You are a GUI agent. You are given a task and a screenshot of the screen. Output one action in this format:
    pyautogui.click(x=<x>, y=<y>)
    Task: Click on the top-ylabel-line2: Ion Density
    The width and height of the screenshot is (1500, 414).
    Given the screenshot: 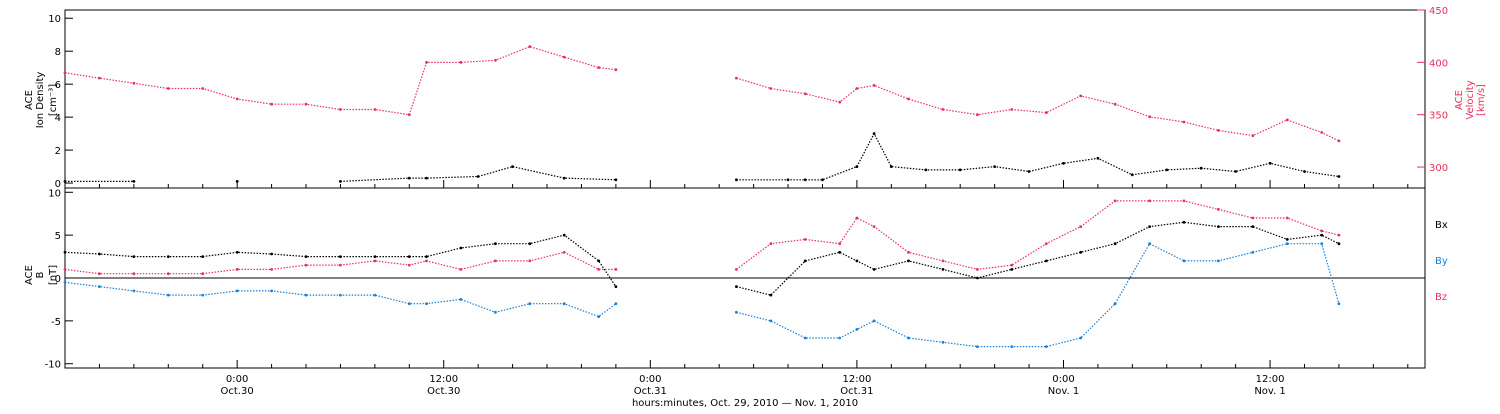 What is the action you would take?
    pyautogui.click(x=40, y=100)
    